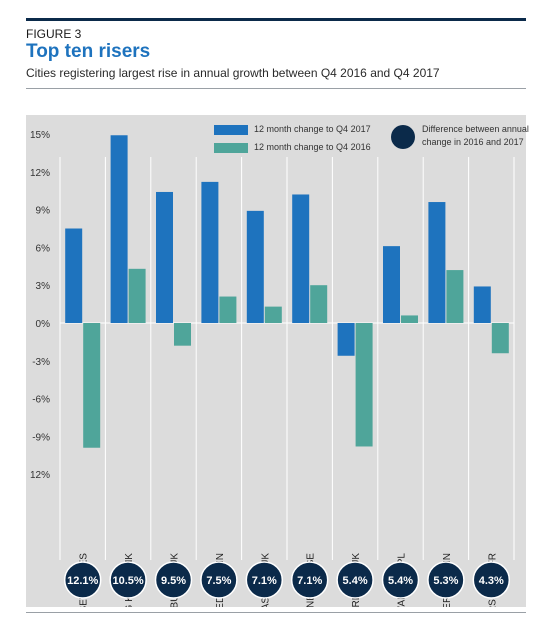  Describe the element at coordinates (312, 129) in the screenshot. I see `legend-label-2017: 12 month change to Q4 2017` at that location.